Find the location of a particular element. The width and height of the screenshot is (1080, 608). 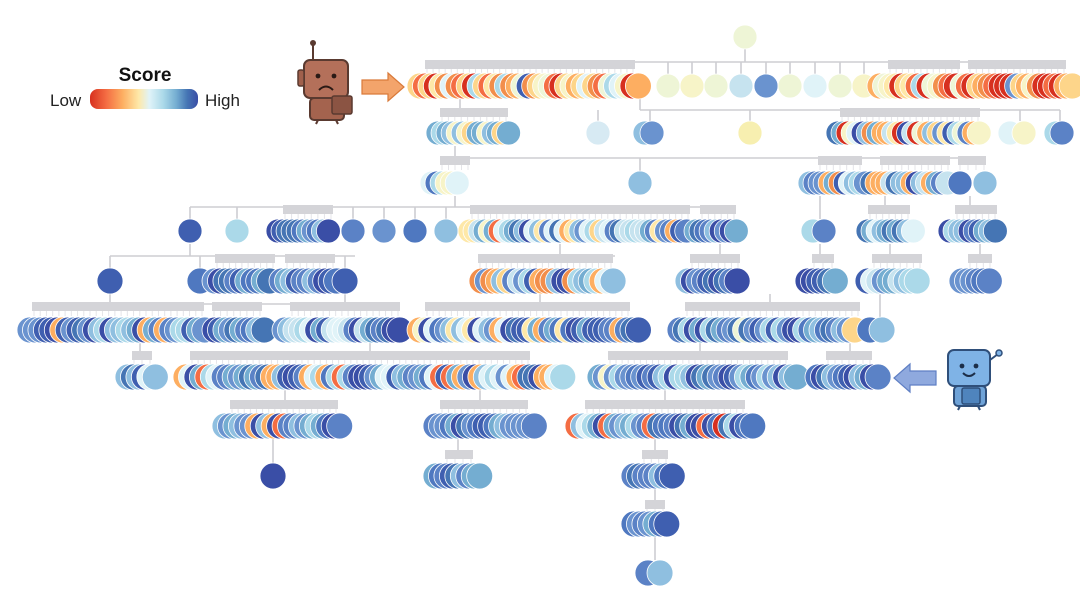

sad-brown-robot-icon is located at coordinates (325, 82).